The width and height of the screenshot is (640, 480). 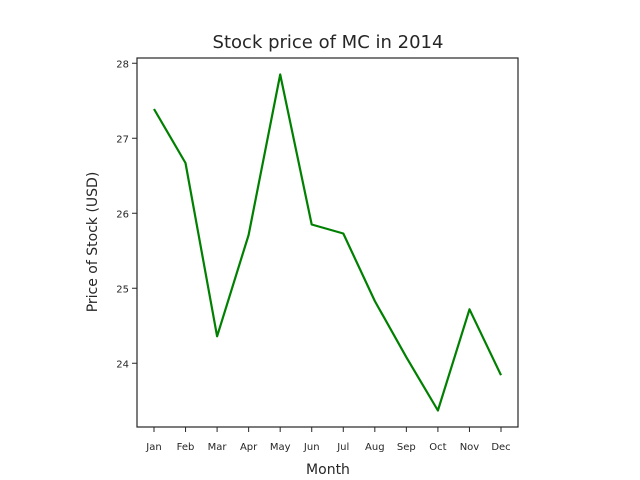 What do you see at coordinates (375, 447) in the screenshot?
I see `x-tick-label: Aug` at bounding box center [375, 447].